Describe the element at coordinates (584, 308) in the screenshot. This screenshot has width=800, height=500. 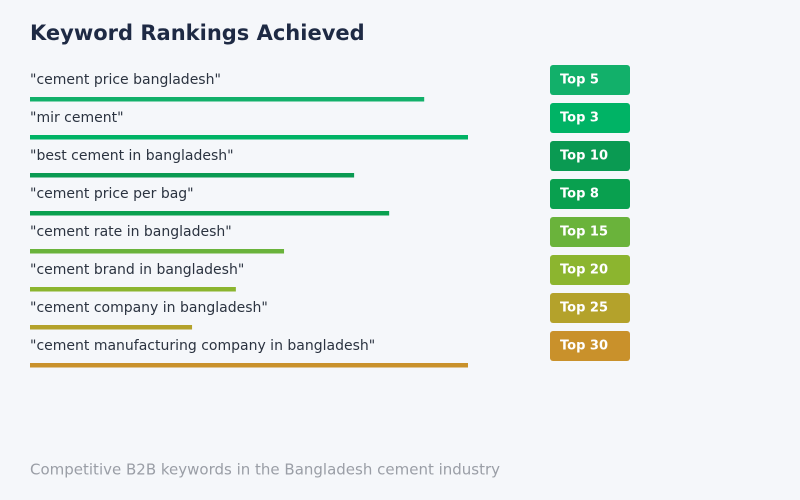
I see `rank-label: Top 25` at that location.